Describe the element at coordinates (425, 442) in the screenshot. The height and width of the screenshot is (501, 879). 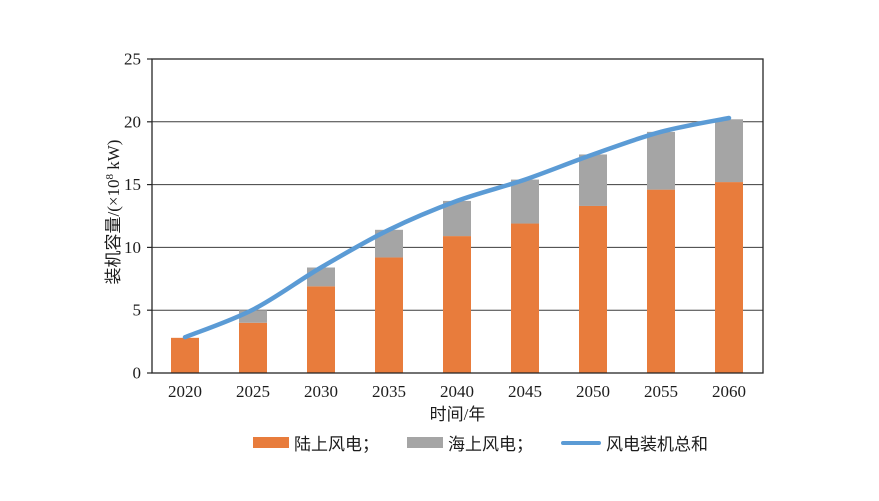
I see `offshore-swatch-icon` at that location.